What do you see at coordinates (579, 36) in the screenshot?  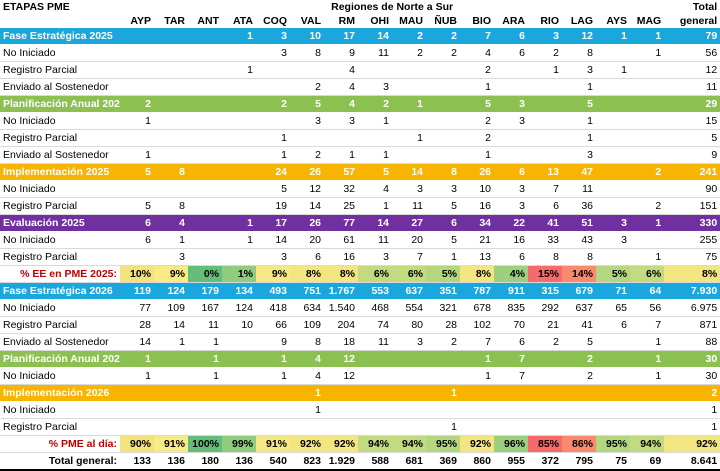 I see `table-cell: 12` at bounding box center [579, 36].